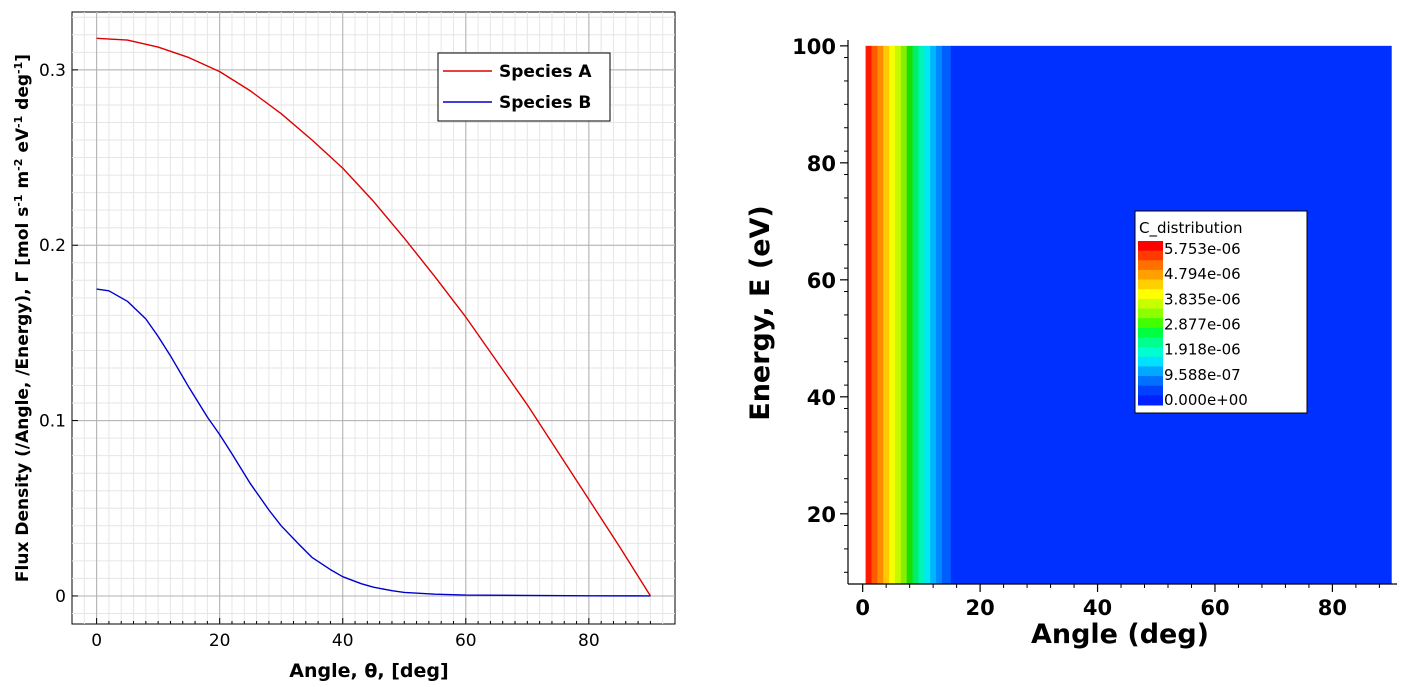 The height and width of the screenshot is (687, 1401). What do you see at coordinates (96, 641) in the screenshot?
I see `x-tick-label: 0` at bounding box center [96, 641].